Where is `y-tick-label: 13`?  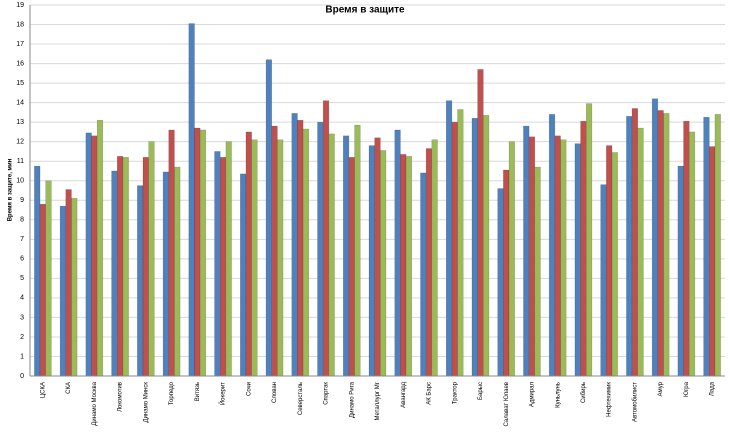
y-tick-label: 13 is located at coordinates (20, 122).